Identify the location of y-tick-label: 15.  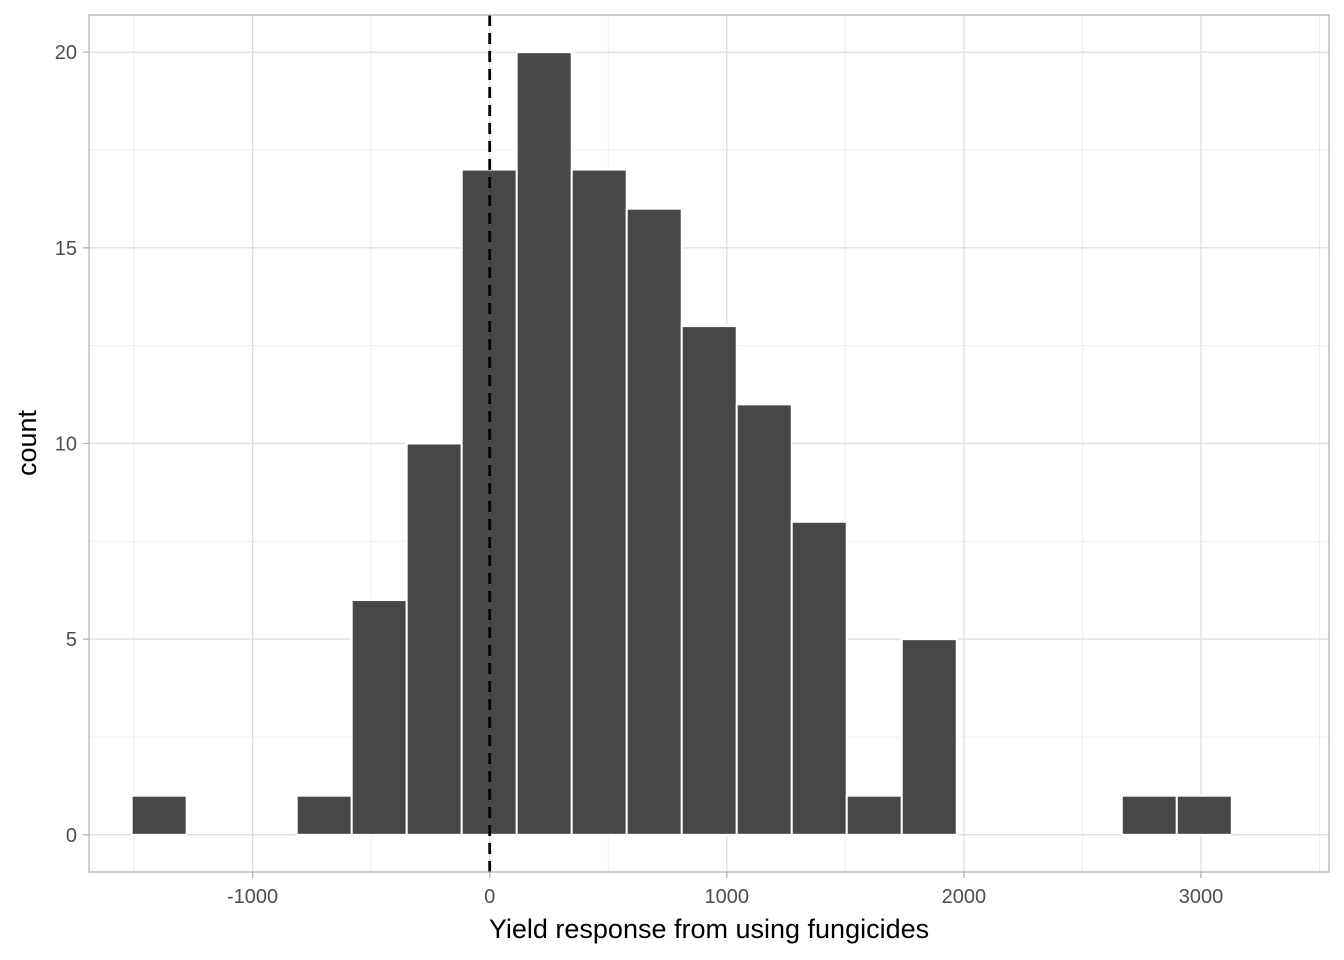
(66, 249).